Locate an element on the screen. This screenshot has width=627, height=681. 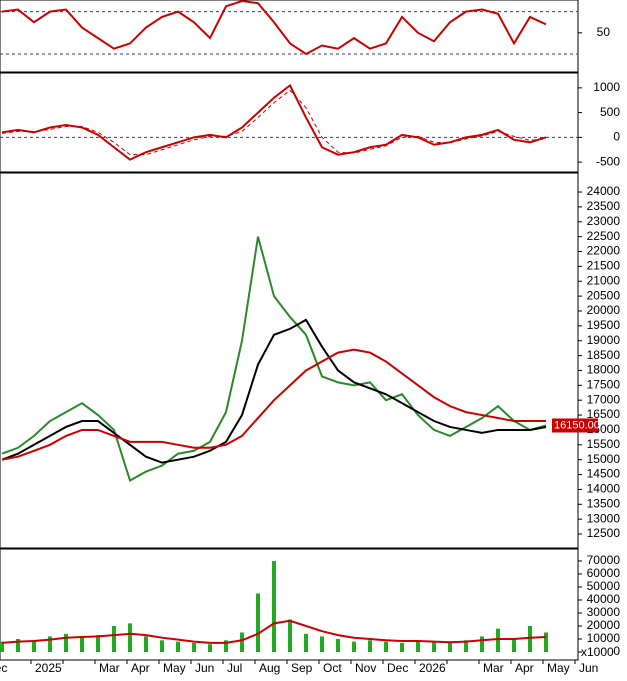
y-tick-label: 22000 is located at coordinates (604, 251).